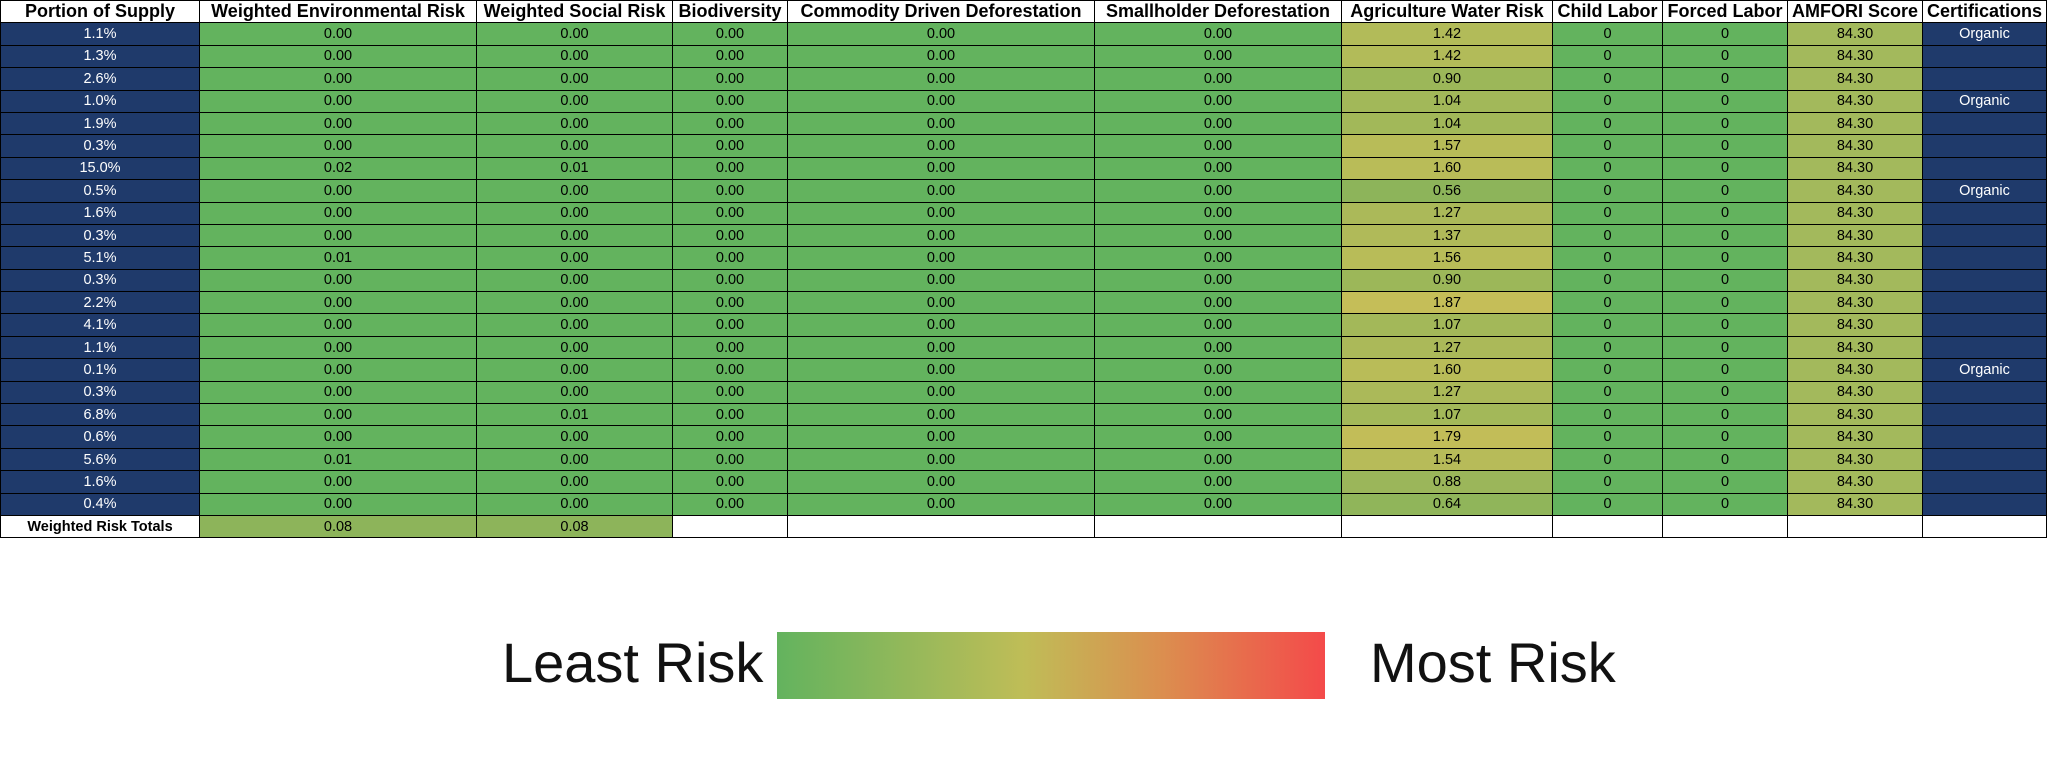 This screenshot has height=765, width=2048. Describe the element at coordinates (100, 168) in the screenshot. I see `cell-portion-of-supply: 15.0%` at that location.